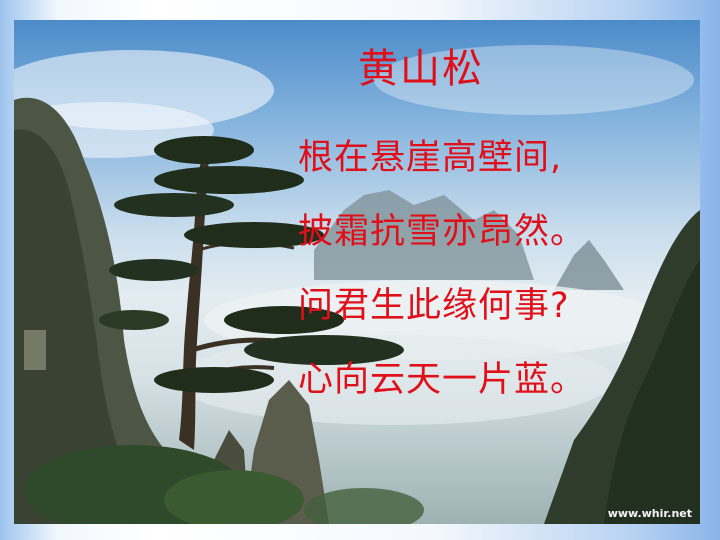  Describe the element at coordinates (421, 69) in the screenshot. I see `slide-title: 黄山松` at that location.